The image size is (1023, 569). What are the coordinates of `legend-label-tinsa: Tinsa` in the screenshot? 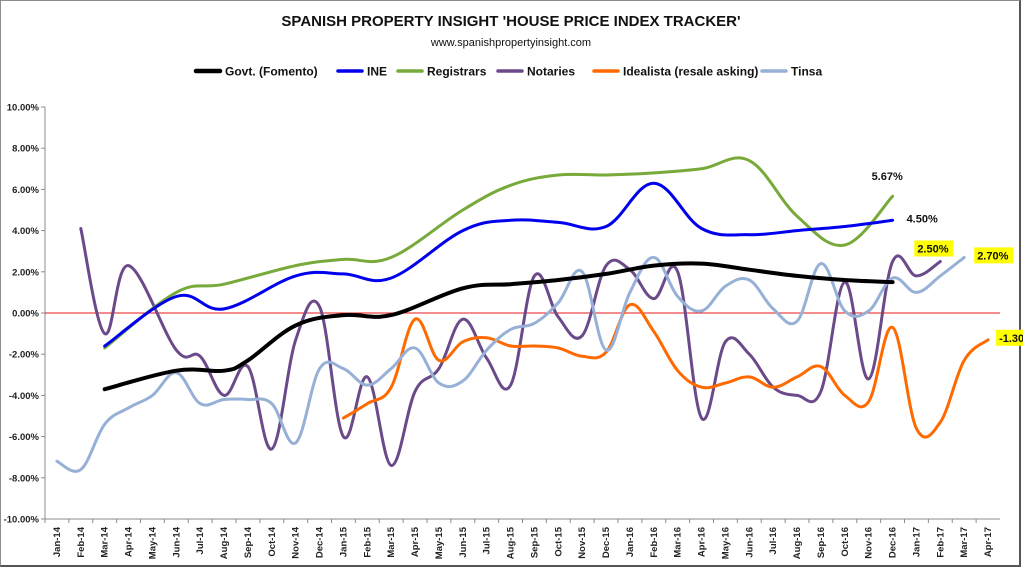 It's located at (806, 72).